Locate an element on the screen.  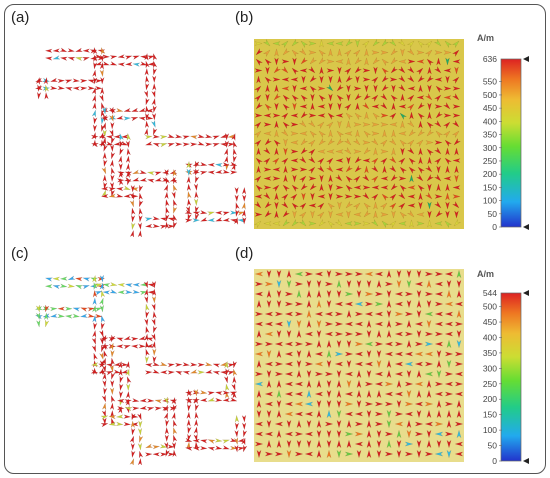
colorbar-tick-label: 0 is located at coordinates (494, 461).